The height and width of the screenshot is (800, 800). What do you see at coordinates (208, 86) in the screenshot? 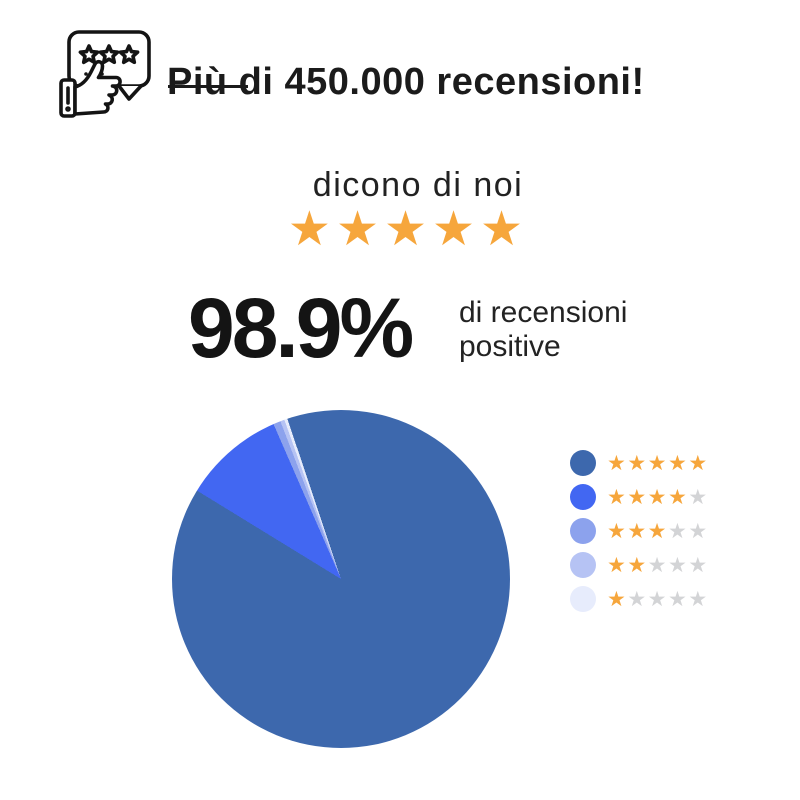
I see `title-underline` at bounding box center [208, 86].